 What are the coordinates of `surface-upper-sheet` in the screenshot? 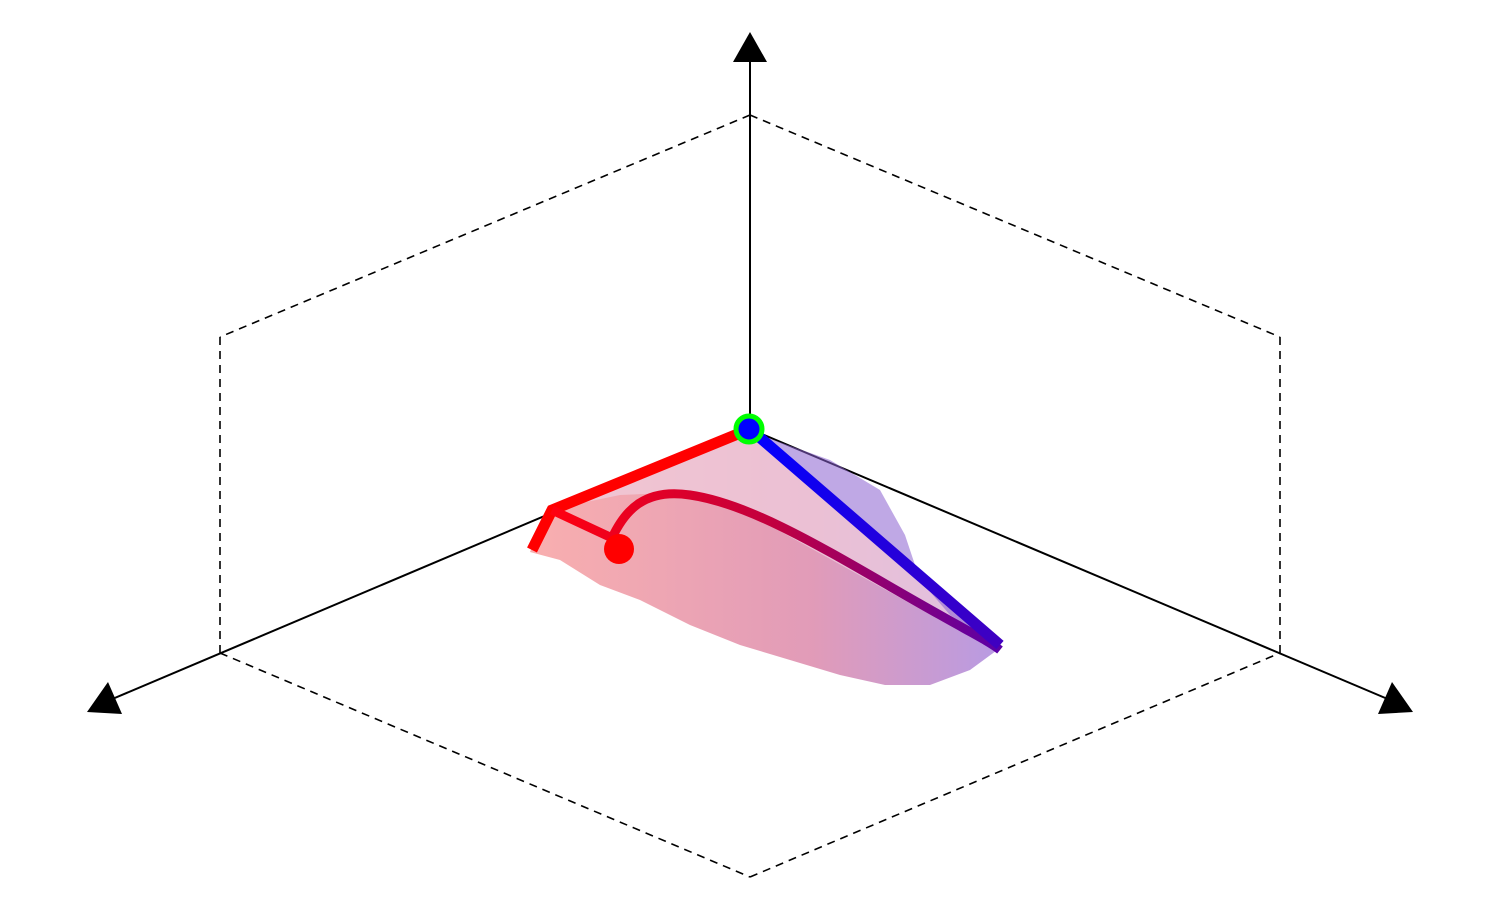 It's located at (774, 538).